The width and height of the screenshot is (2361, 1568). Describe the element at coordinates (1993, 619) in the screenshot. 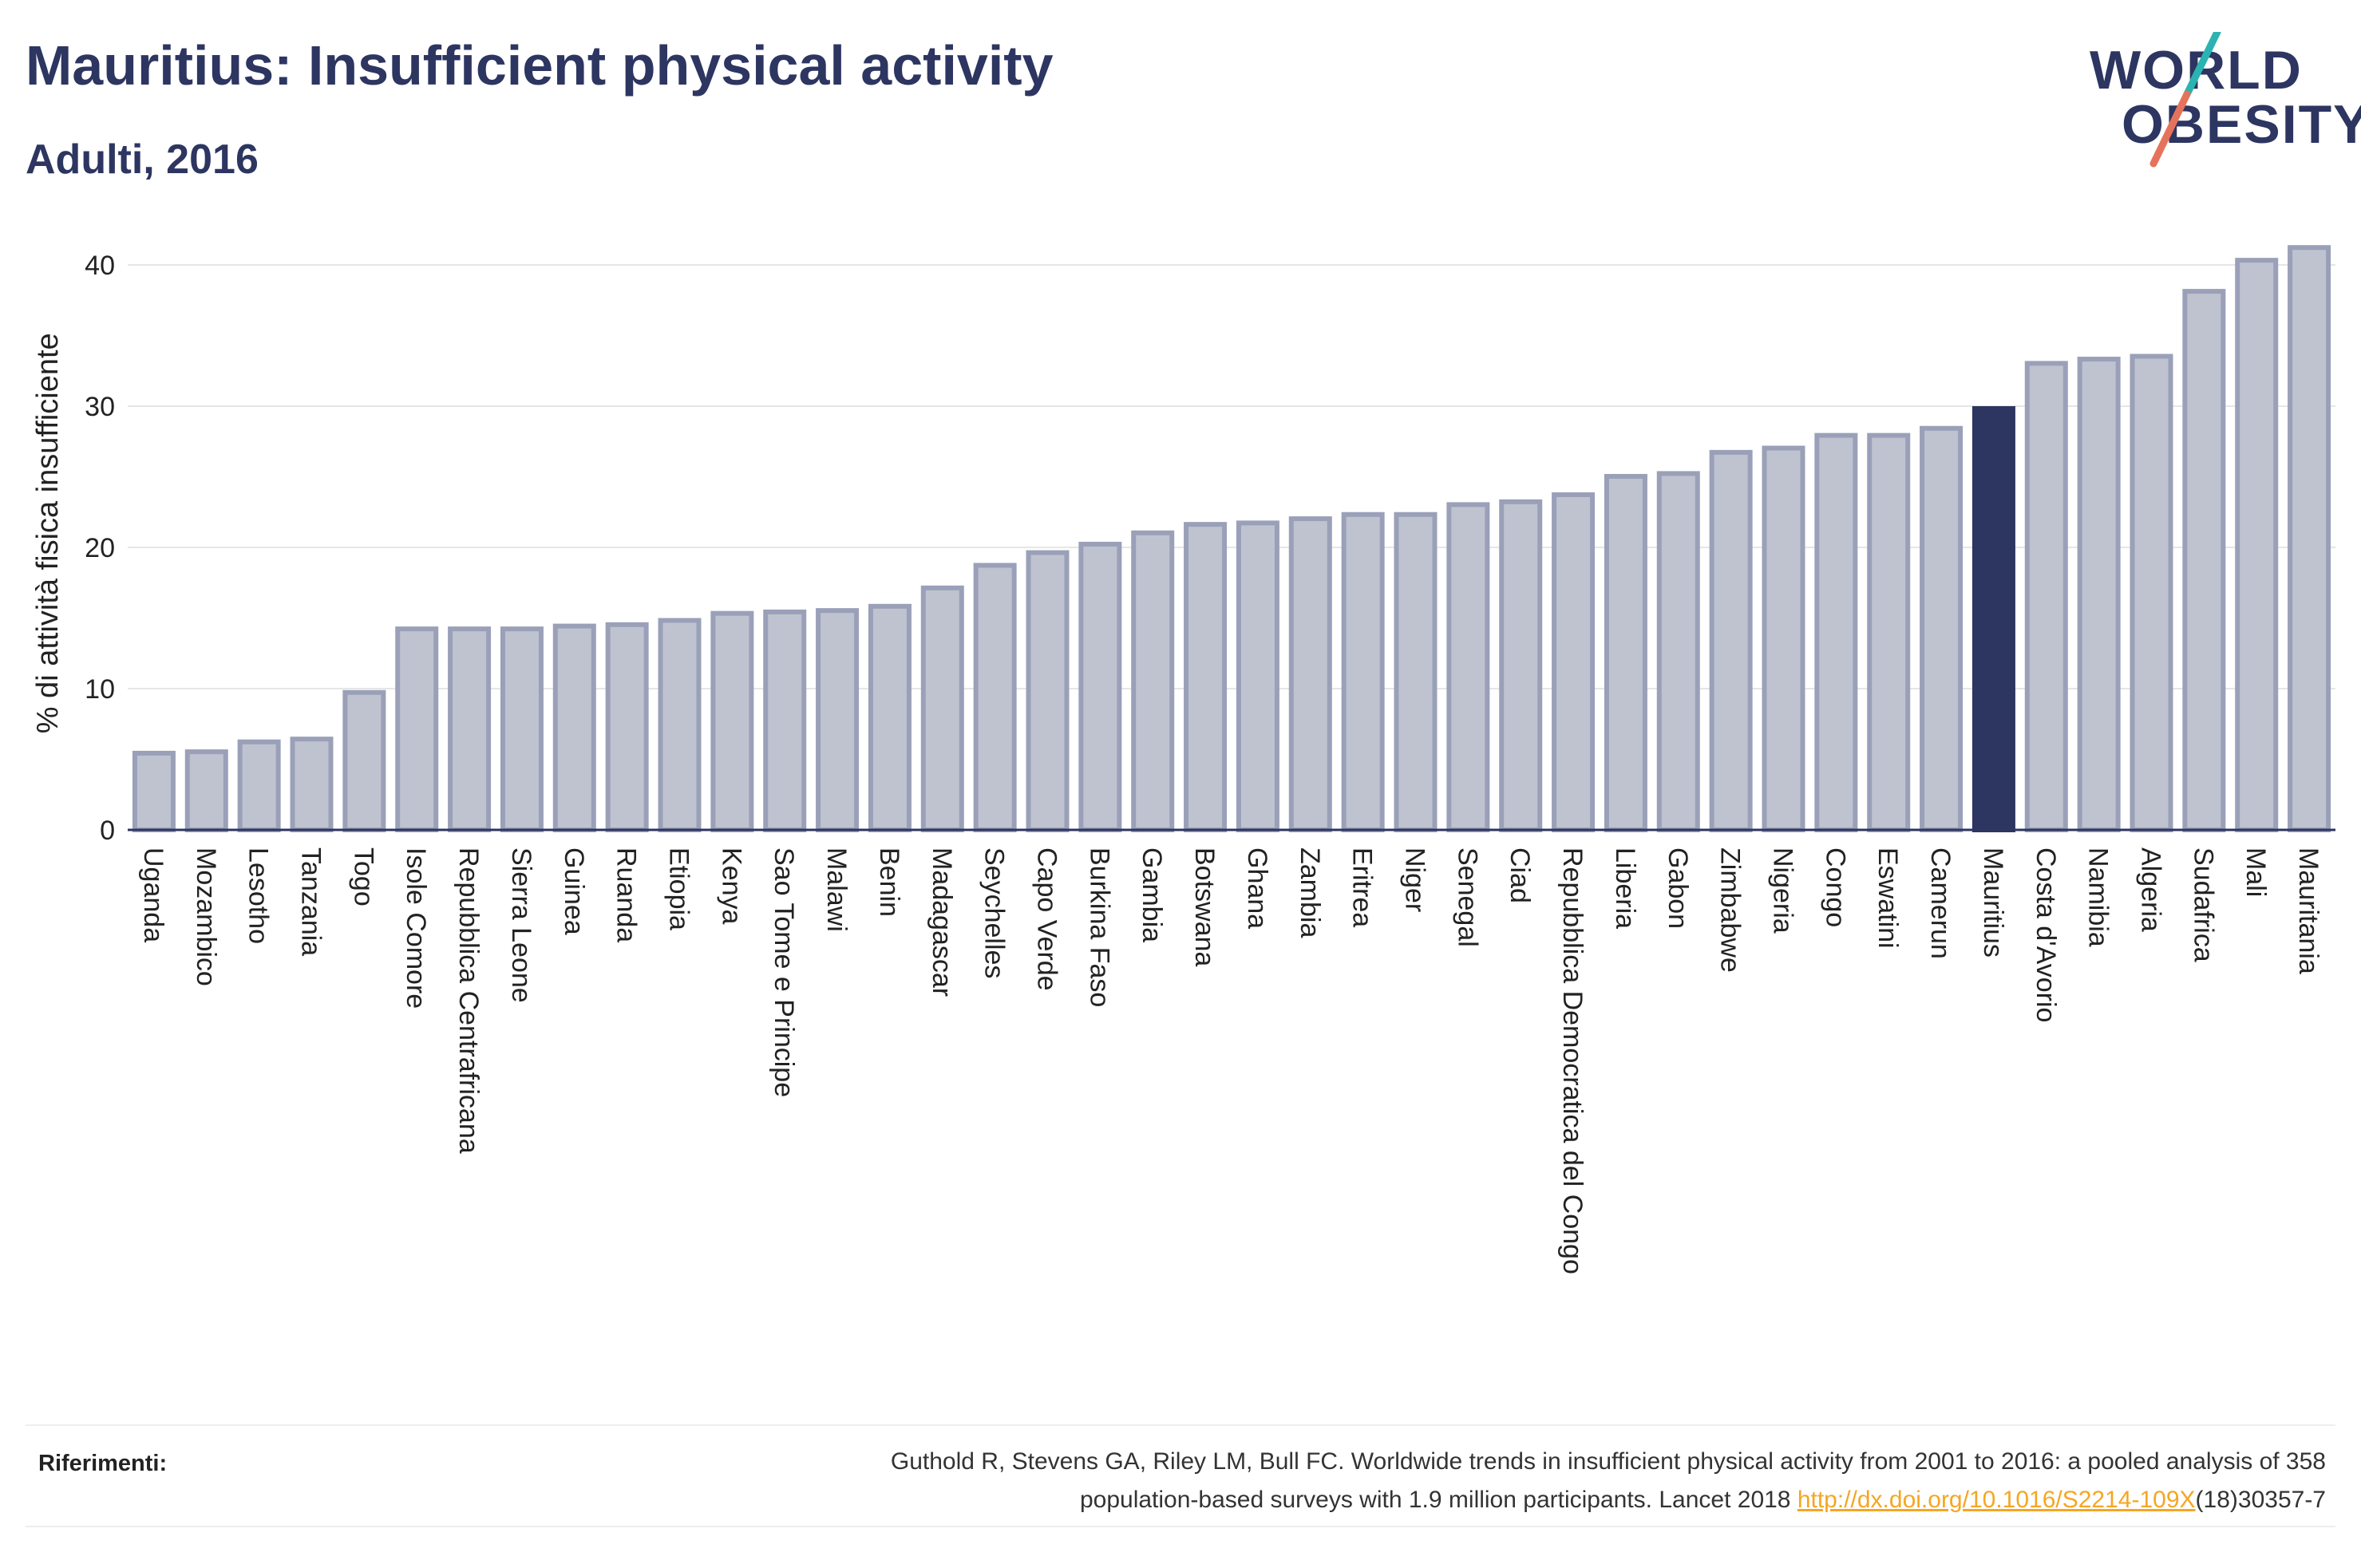

I see `bar-mauritius` at that location.